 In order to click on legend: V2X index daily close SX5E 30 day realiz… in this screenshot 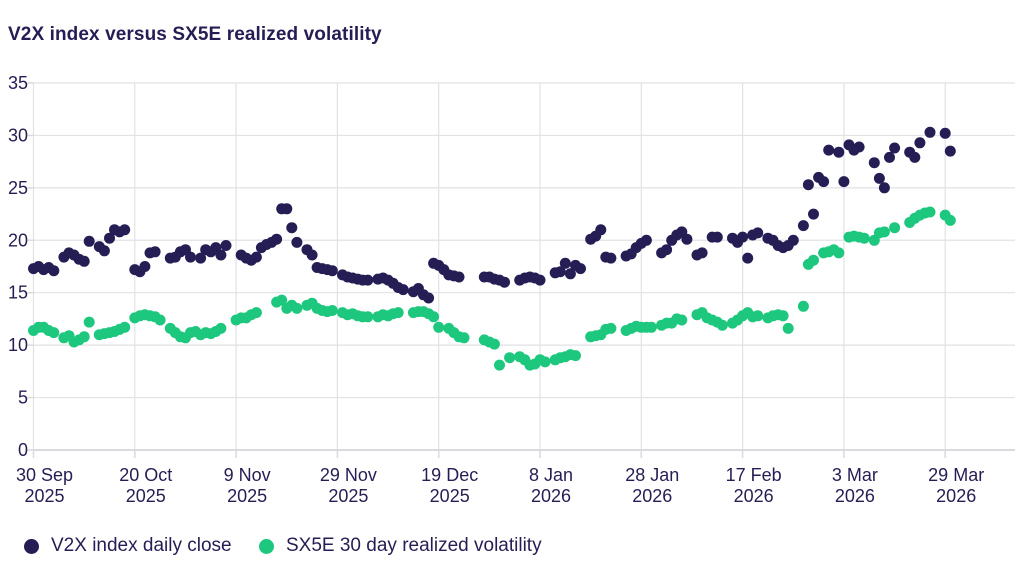, I will do `click(512, 546)`.